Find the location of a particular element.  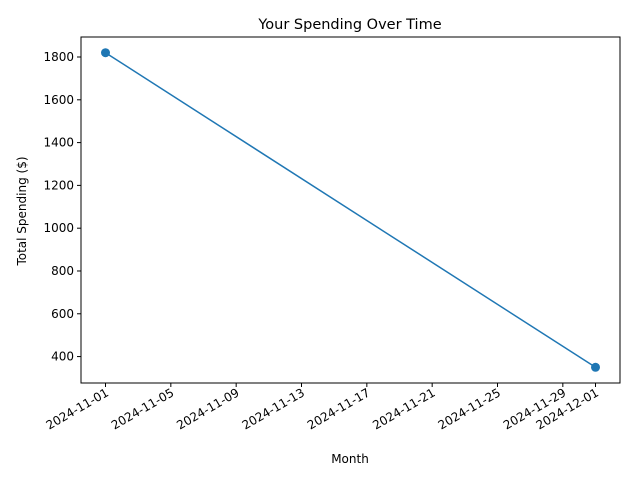

y-axis-title: Total Spending ($) is located at coordinates (22, 211).